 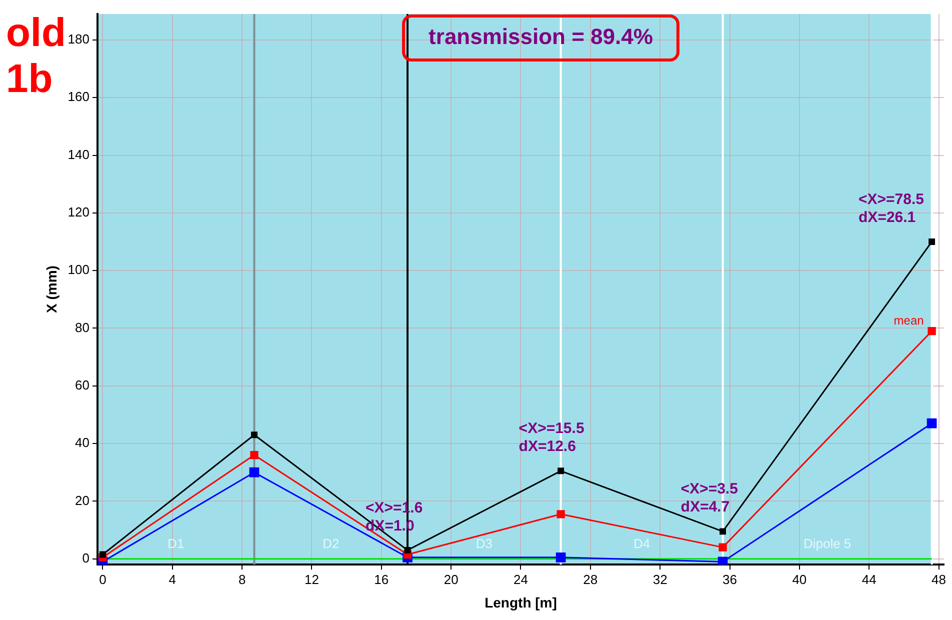 I want to click on annotation: <X>=78.5 dX=26.1, so click(x=891, y=208).